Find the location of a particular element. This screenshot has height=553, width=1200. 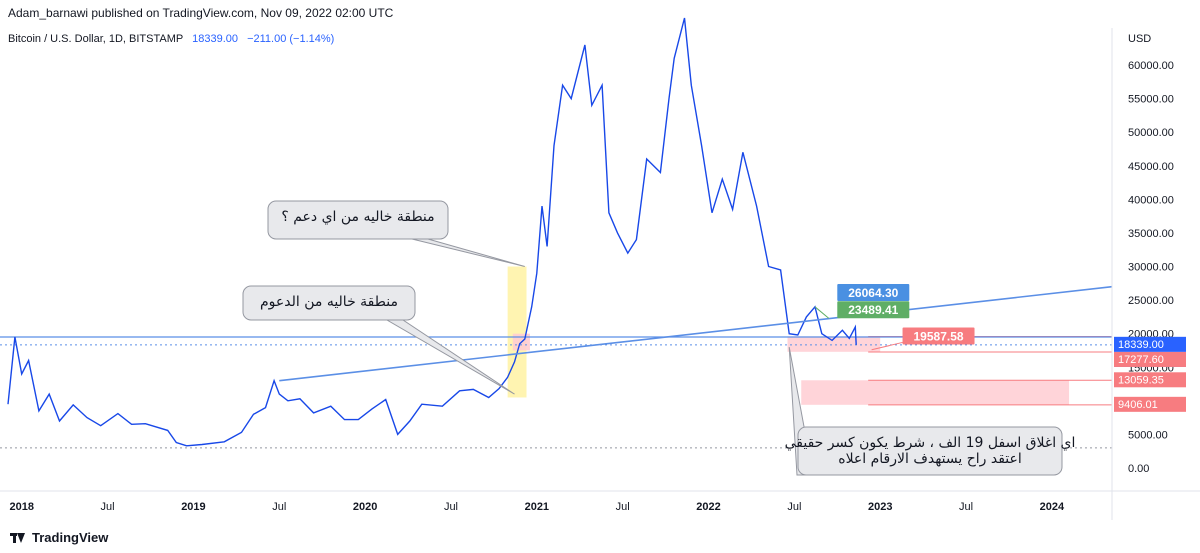

axis-price-label-text: 18339.00 is located at coordinates (1141, 345).